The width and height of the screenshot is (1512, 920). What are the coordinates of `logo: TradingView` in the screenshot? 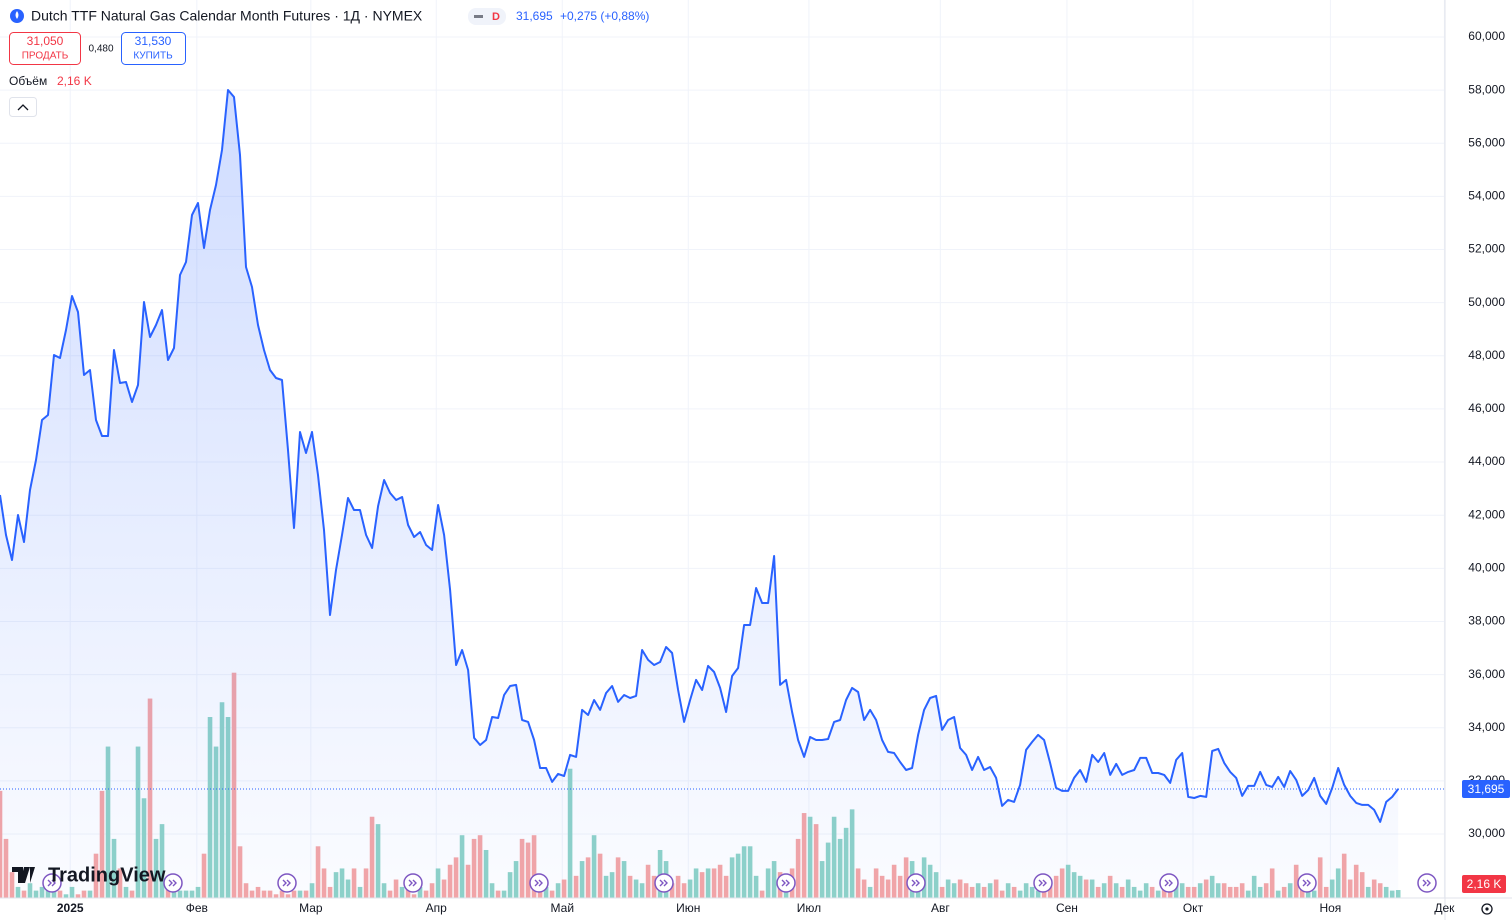 It's located at (89, 875).